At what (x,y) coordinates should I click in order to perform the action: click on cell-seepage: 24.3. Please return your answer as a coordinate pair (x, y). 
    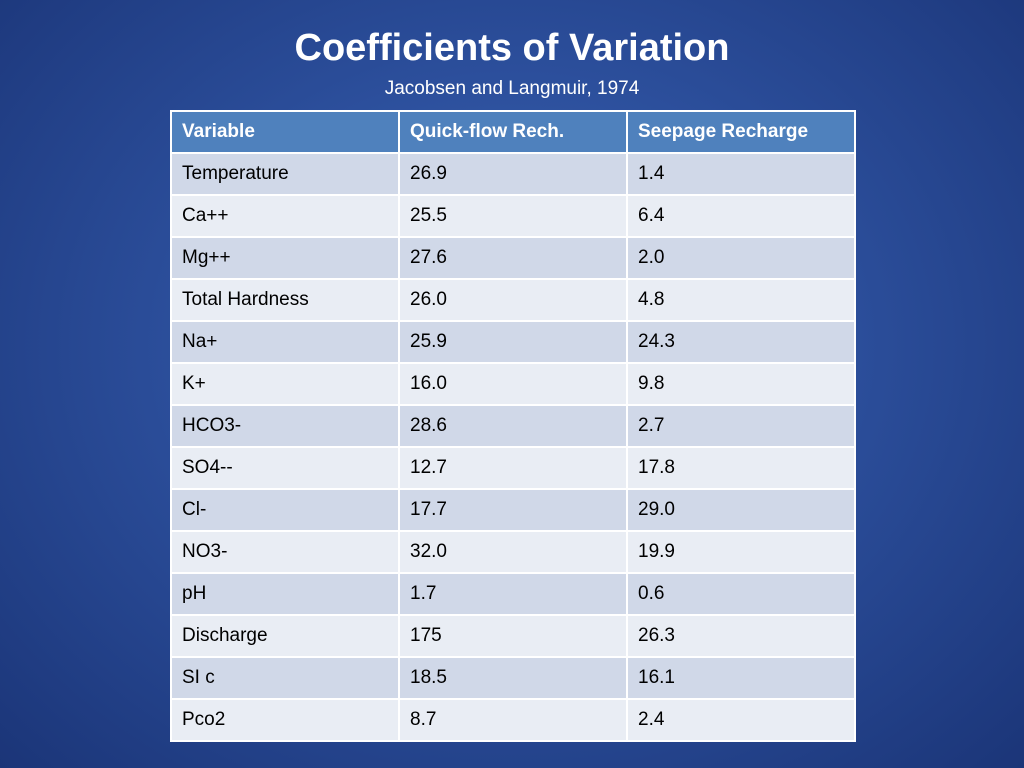
    Looking at the image, I should click on (741, 342).